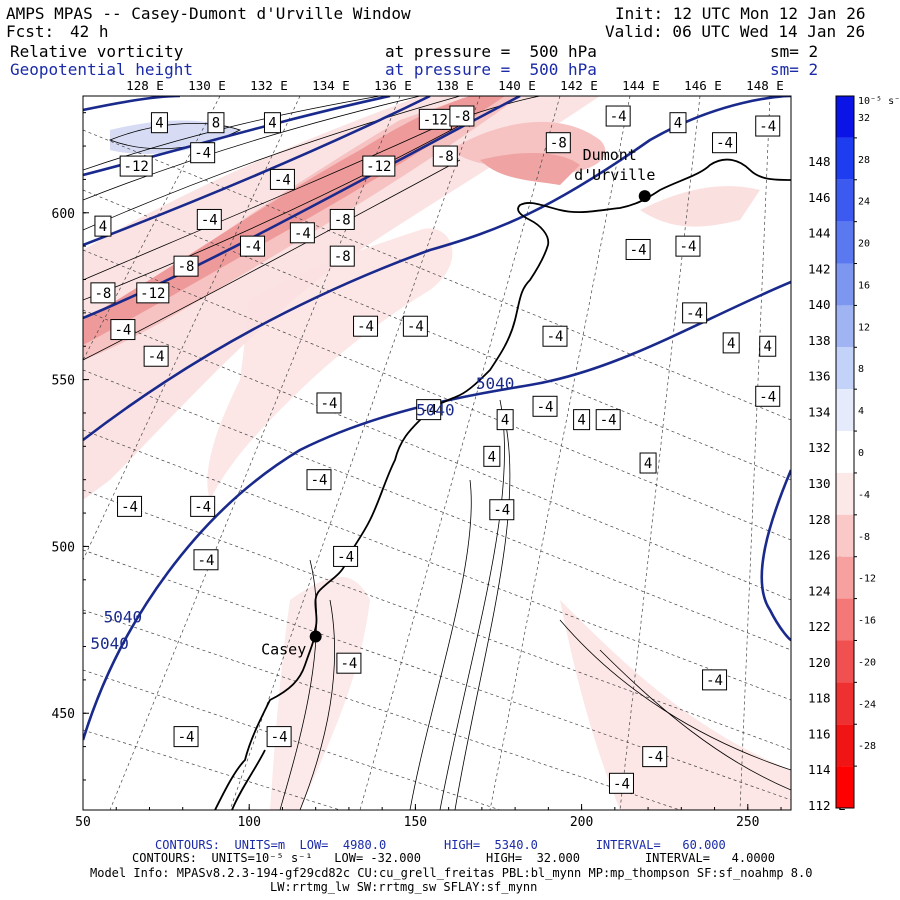 The height and width of the screenshot is (900, 900). I want to click on field1-smoothing: sm= 2, so click(794, 51).